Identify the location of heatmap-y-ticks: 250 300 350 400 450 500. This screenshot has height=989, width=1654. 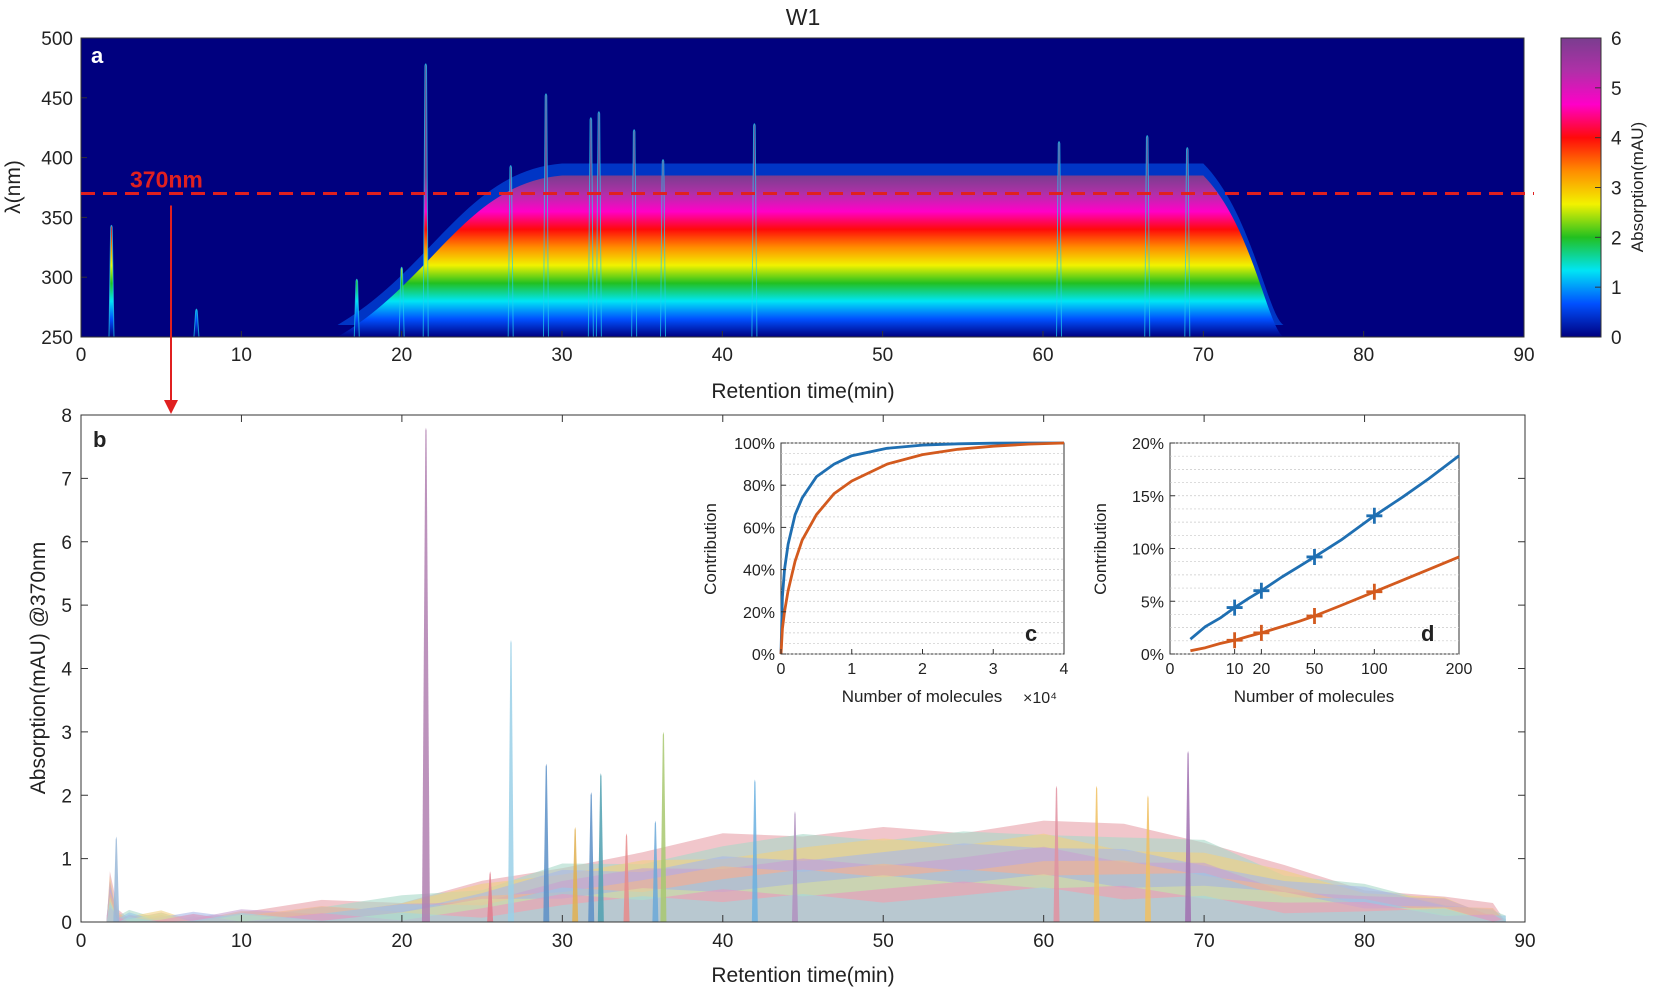
(64, 189).